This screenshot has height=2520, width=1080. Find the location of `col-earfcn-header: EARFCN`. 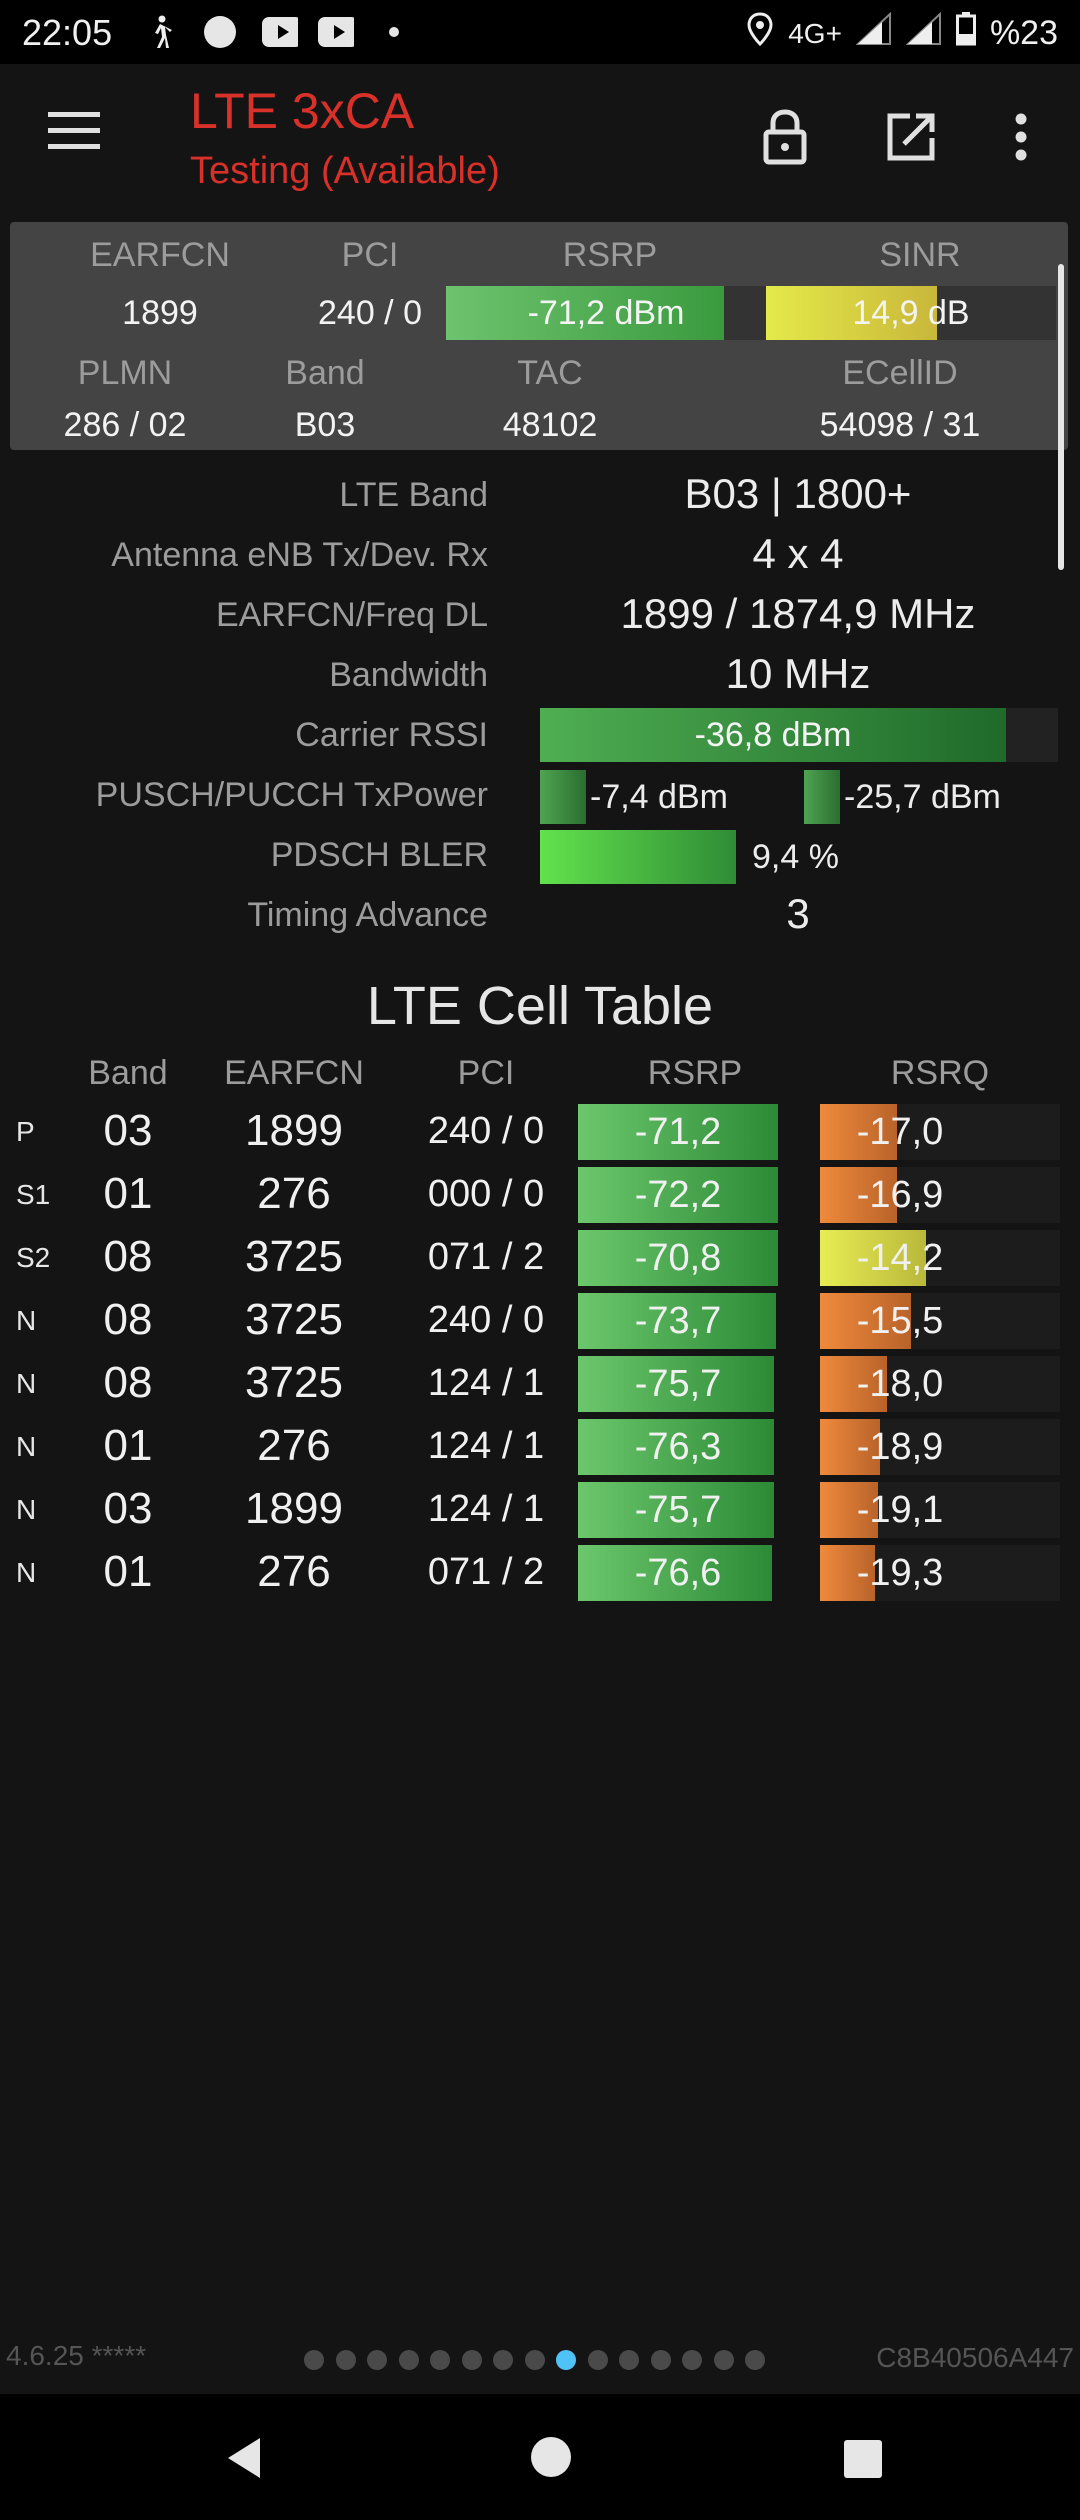

col-earfcn-header: EARFCN is located at coordinates (294, 1073).